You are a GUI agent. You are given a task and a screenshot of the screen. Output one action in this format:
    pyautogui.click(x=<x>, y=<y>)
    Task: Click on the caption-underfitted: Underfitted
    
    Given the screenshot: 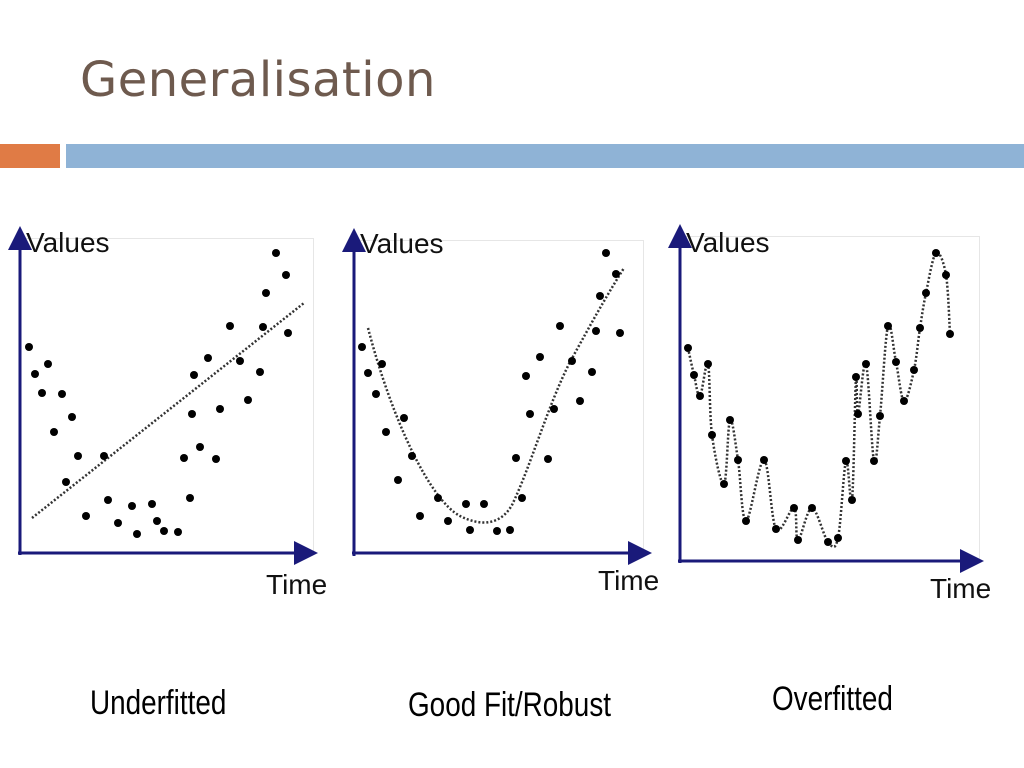 What is the action you would take?
    pyautogui.click(x=158, y=703)
    